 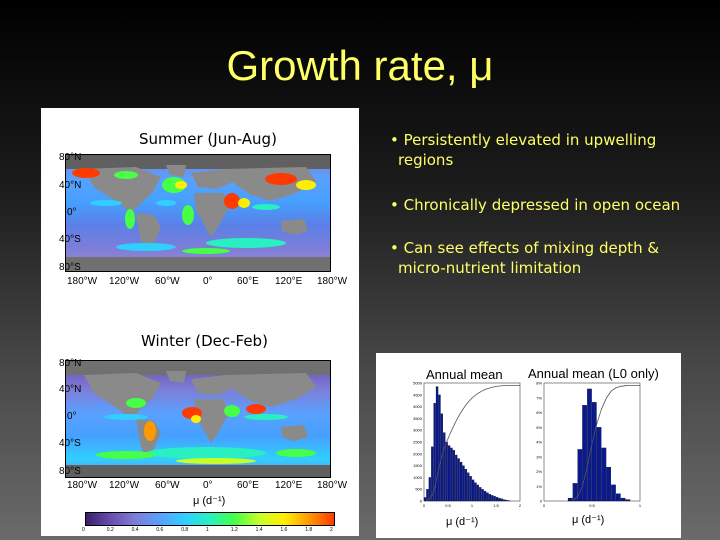 What do you see at coordinates (248, 485) in the screenshot?
I see `winter-lon-tick: 60°E` at bounding box center [248, 485].